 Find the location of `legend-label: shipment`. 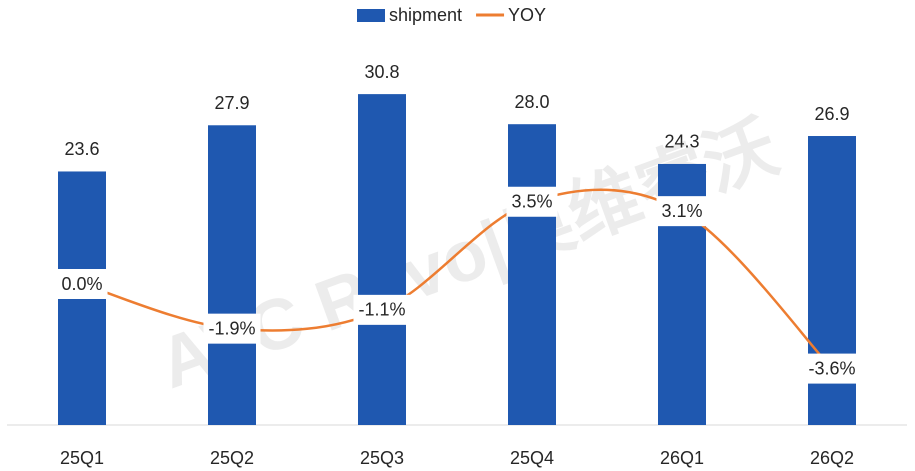

legend-label: shipment is located at coordinates (425, 15).